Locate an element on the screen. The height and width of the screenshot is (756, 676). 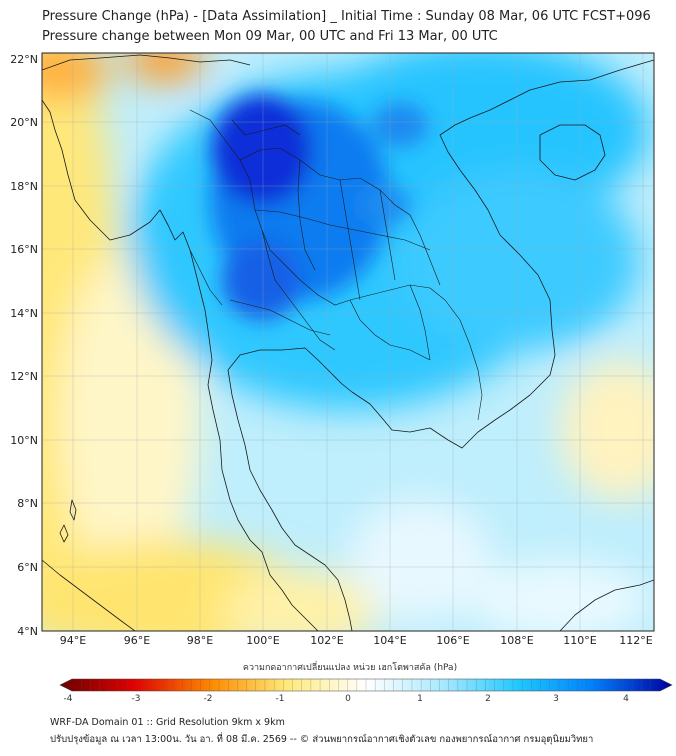
lat-tick: 16°N is located at coordinates (24, 249).